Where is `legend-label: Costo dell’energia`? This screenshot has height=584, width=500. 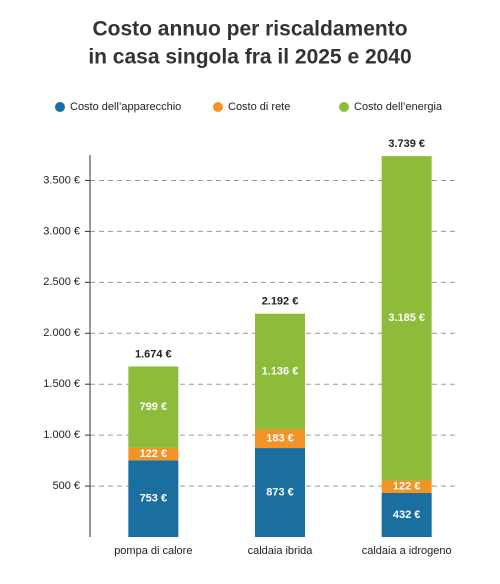 legend-label: Costo dell’energia is located at coordinates (398, 107).